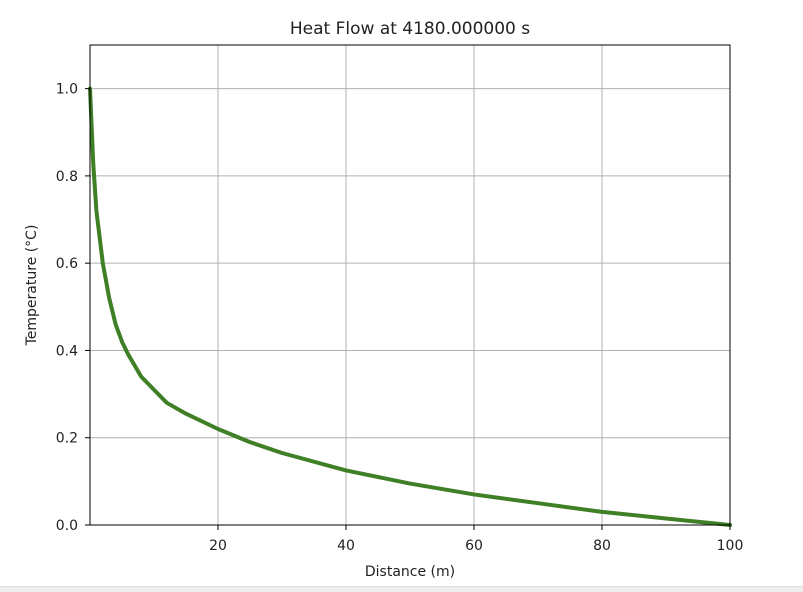  I want to click on y-tick-label: 0.6, so click(67, 264).